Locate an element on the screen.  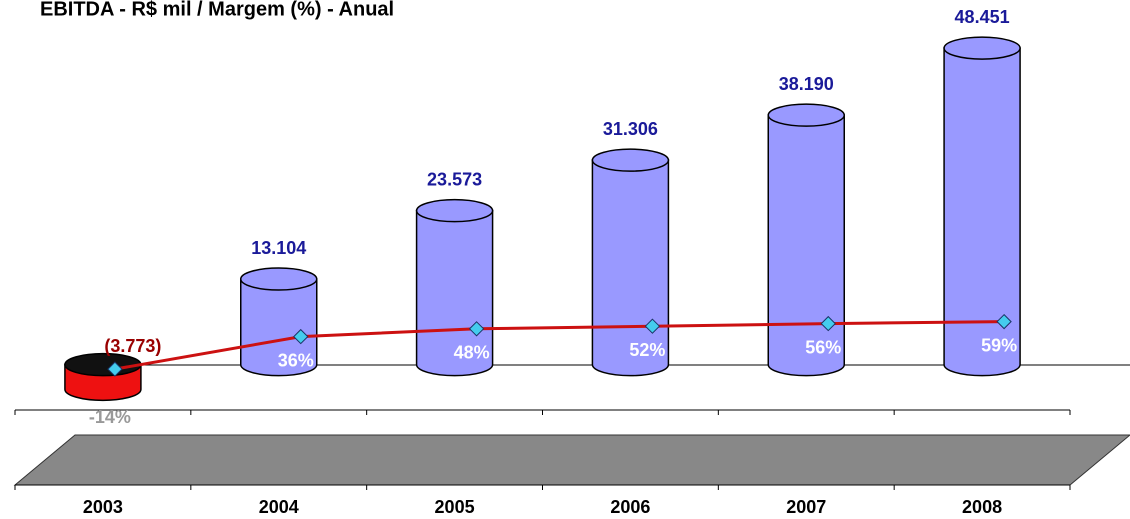
margin-label: -14% is located at coordinates (110, 417).